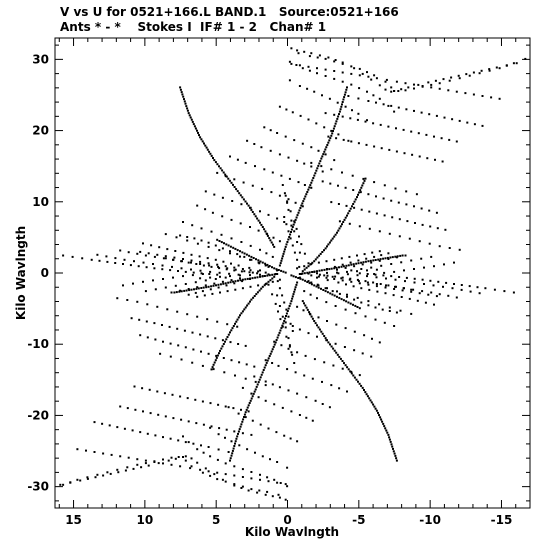 The image size is (540, 547). What do you see at coordinates (45, 273) in the screenshot?
I see `y-tick-label: 0` at bounding box center [45, 273].